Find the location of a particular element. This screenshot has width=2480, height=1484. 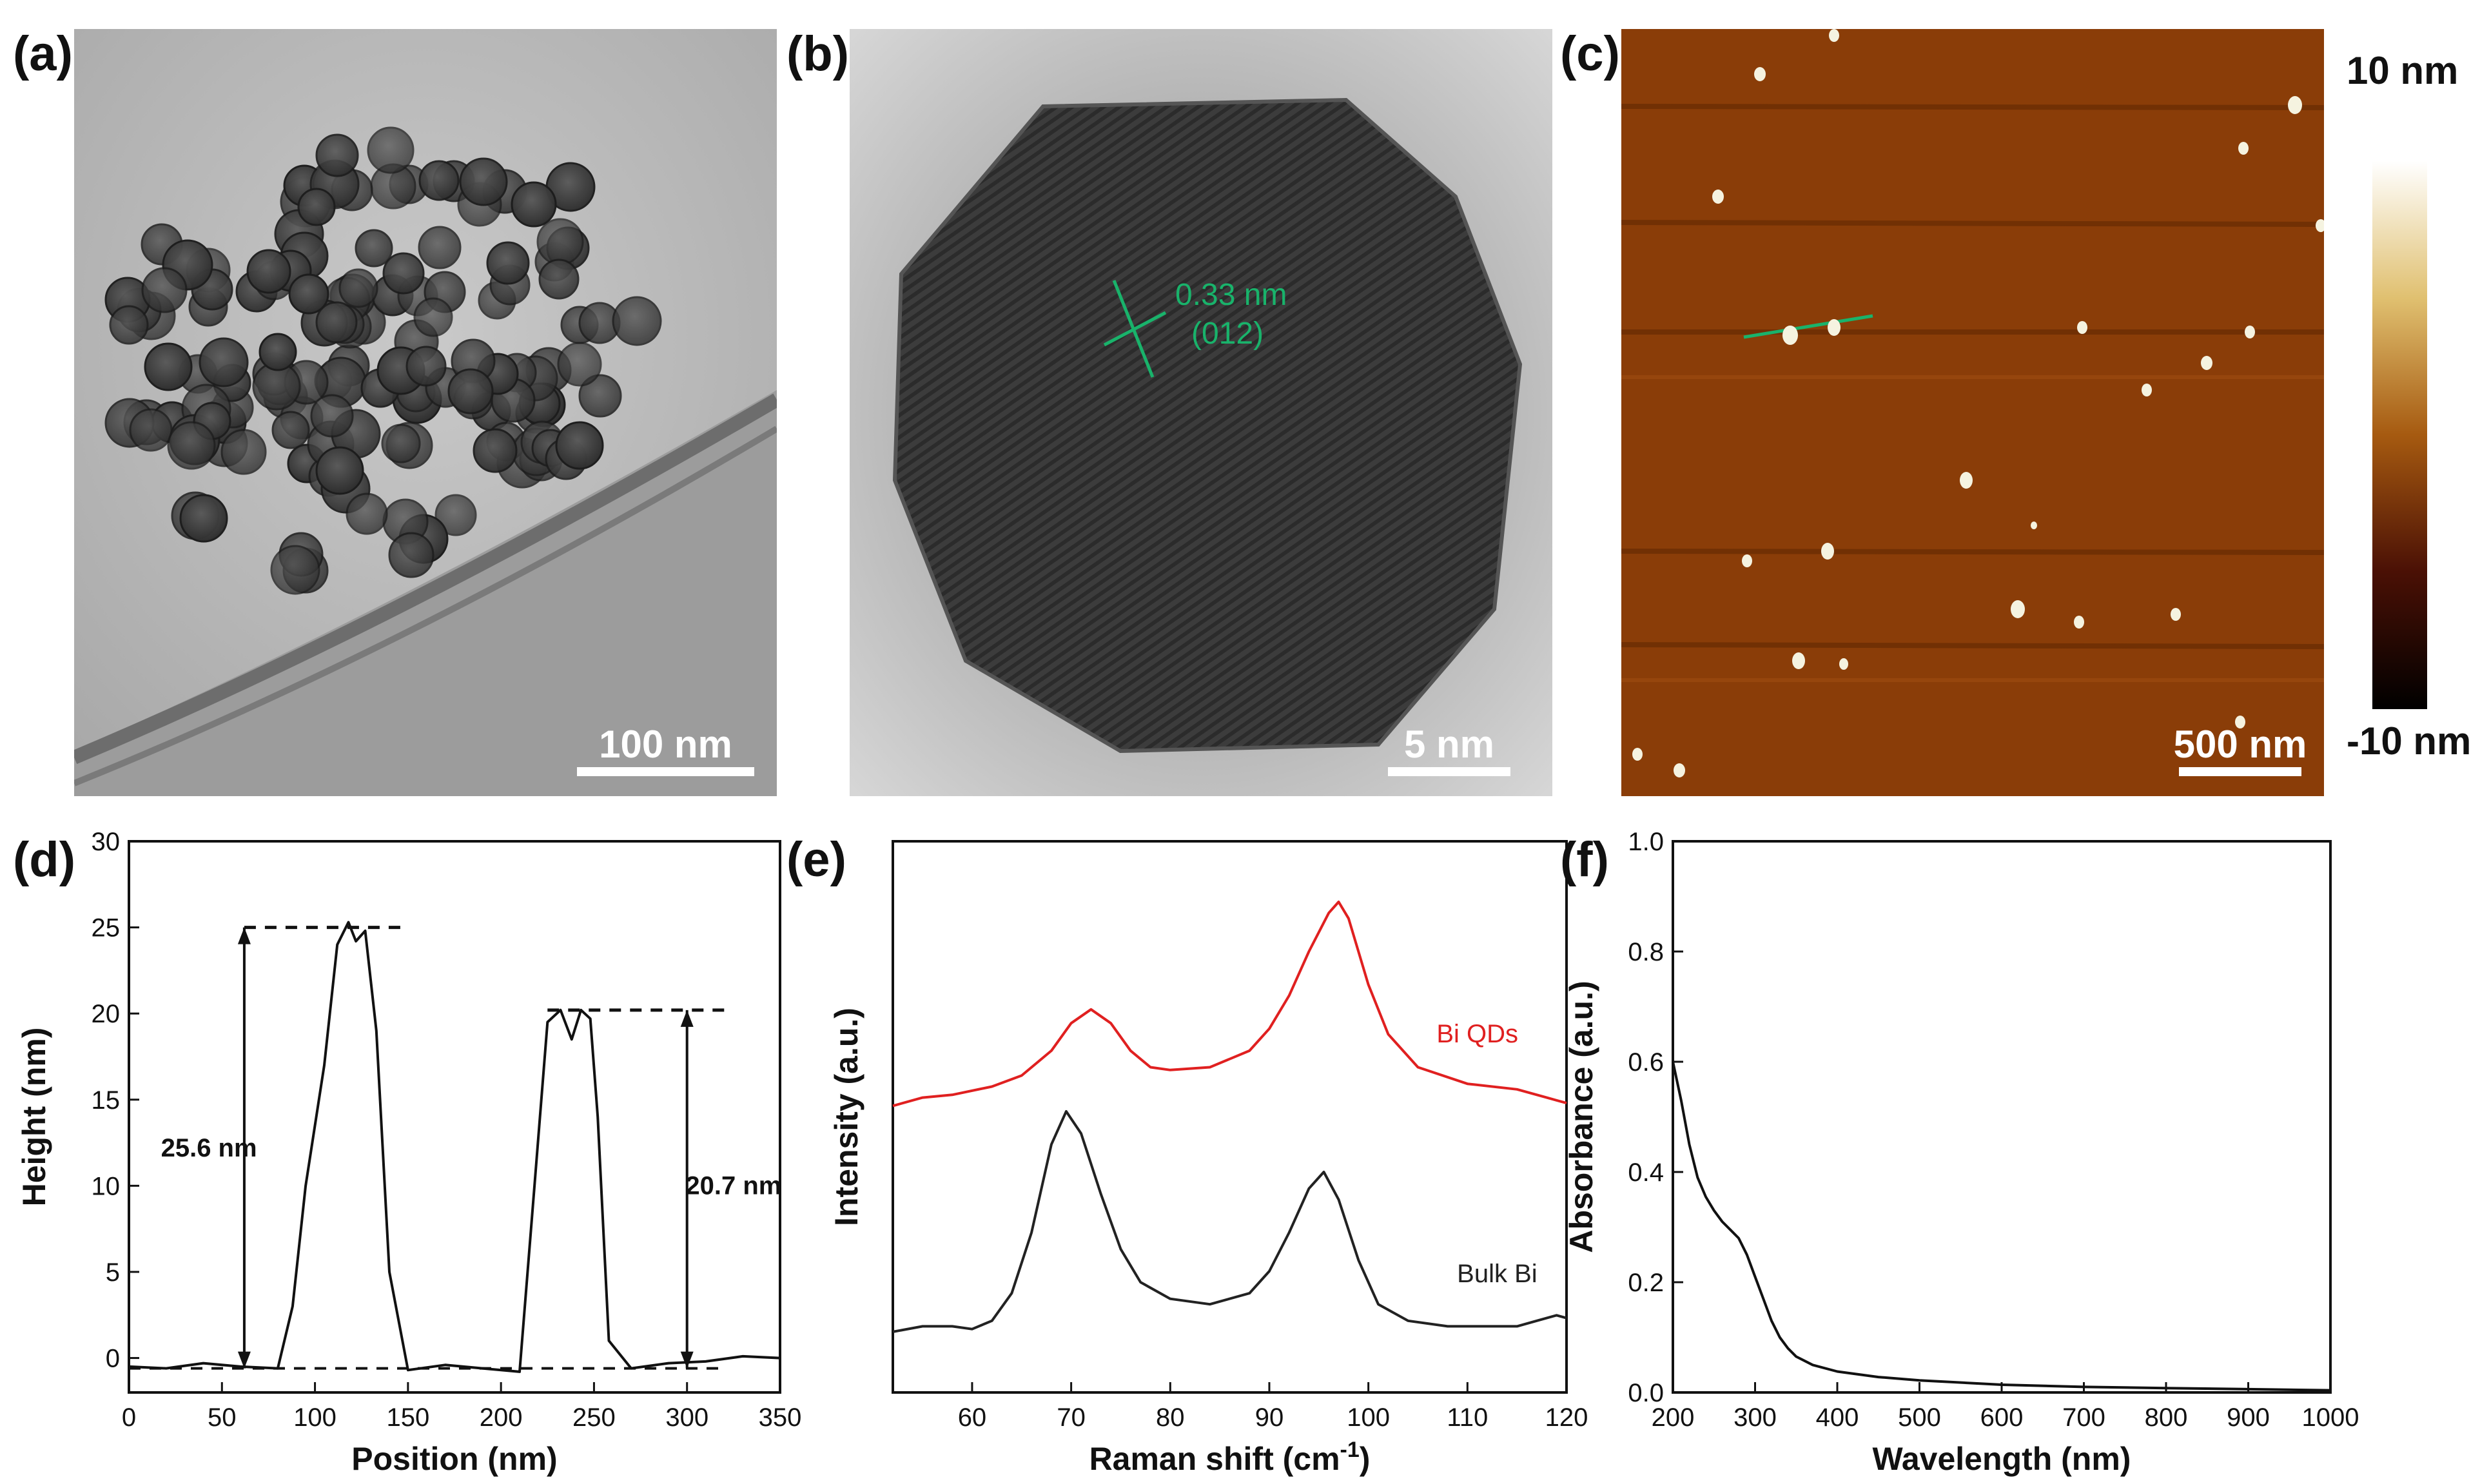

y-tick-label: 30 is located at coordinates (106, 842).